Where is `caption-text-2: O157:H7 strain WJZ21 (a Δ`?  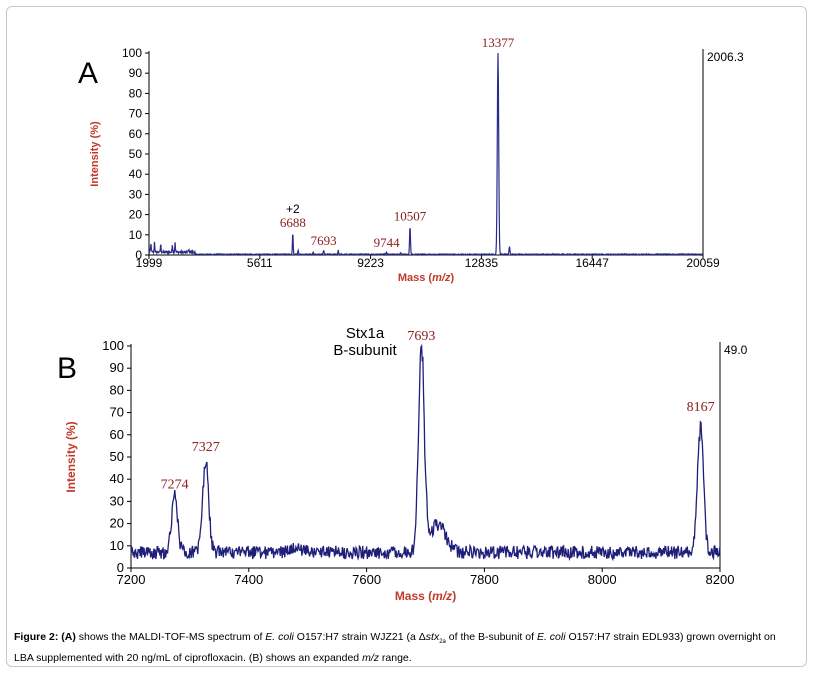
caption-text-2: O157:H7 strain WJZ21 (a Δ is located at coordinates (359, 637).